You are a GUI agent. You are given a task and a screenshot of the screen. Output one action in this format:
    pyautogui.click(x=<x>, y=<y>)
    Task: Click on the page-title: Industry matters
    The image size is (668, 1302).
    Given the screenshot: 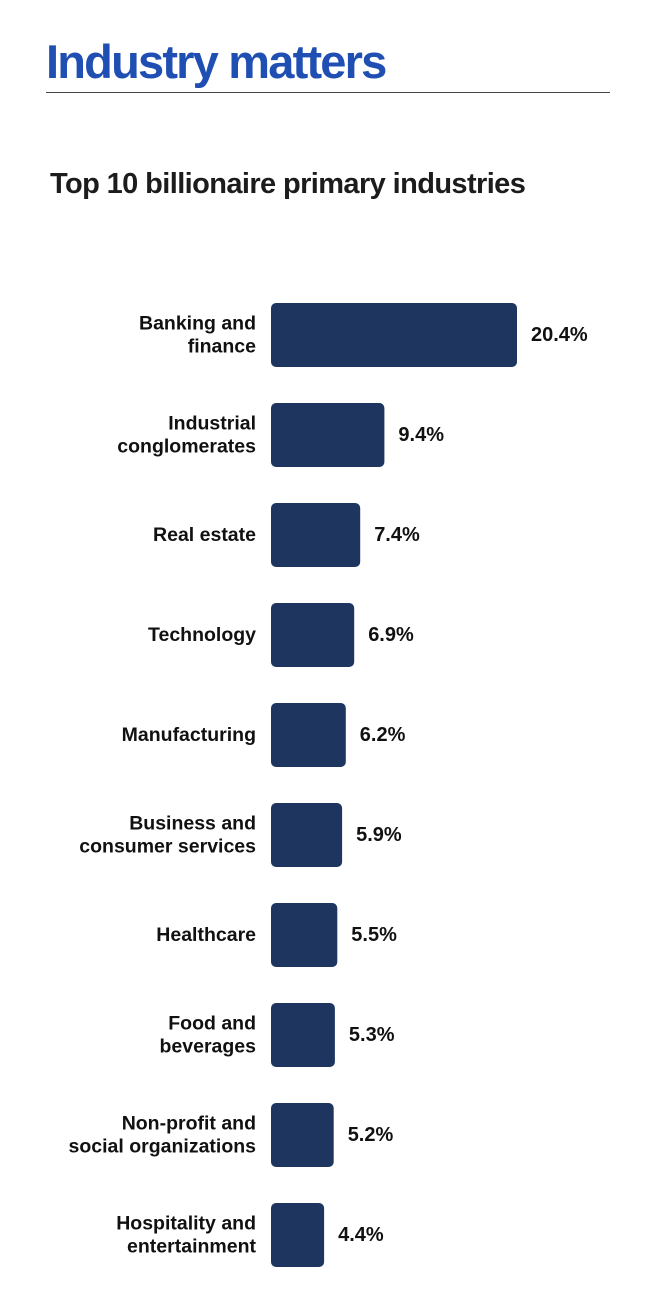 What is the action you would take?
    pyautogui.click(x=216, y=61)
    